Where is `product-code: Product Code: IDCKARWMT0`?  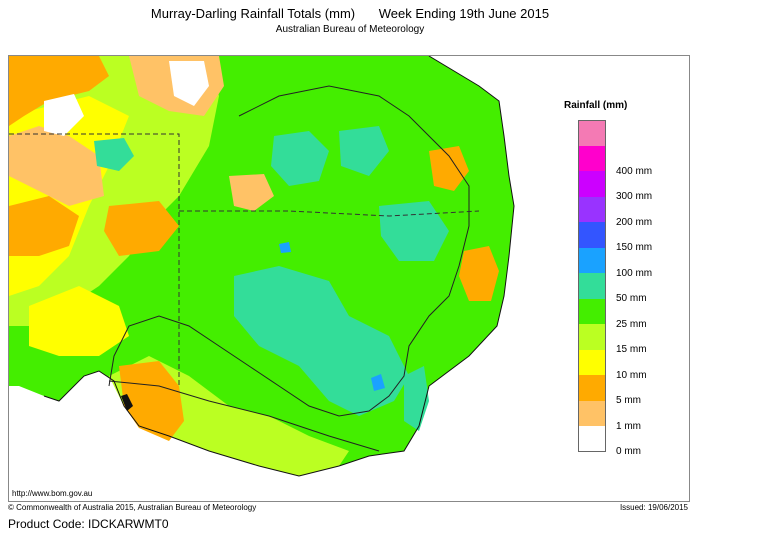 product-code: Product Code: IDCKARWMT0 is located at coordinates (88, 524).